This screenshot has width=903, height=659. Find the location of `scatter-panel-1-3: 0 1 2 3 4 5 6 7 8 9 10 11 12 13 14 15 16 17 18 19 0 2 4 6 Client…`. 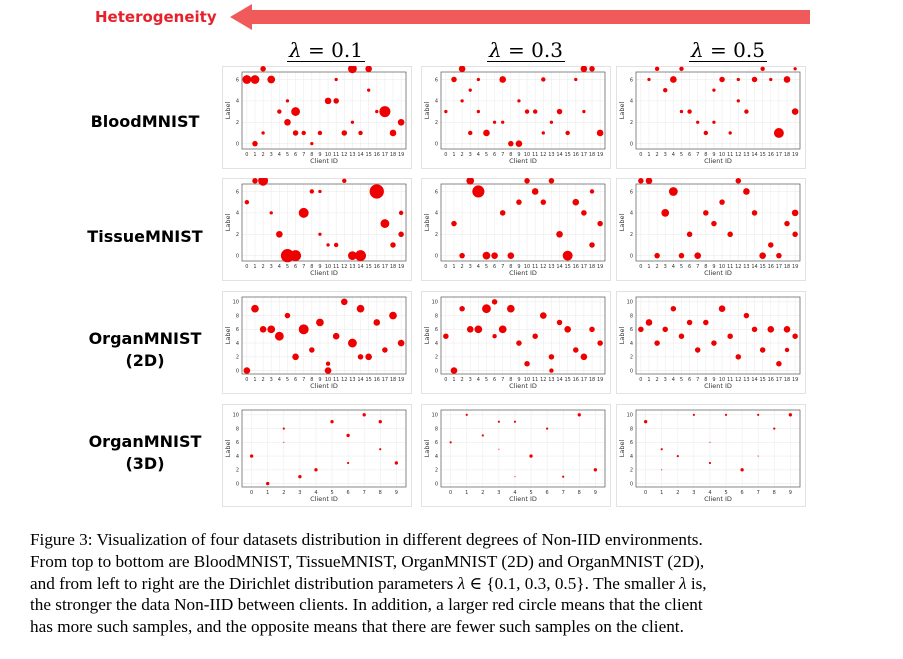

scatter-panel-1-3: 0 1 2 3 4 5 6 7 8 9 10 11 12 13 14 15 16 17 18 19 0 2 4 6 Client… is located at coordinates (711, 117).